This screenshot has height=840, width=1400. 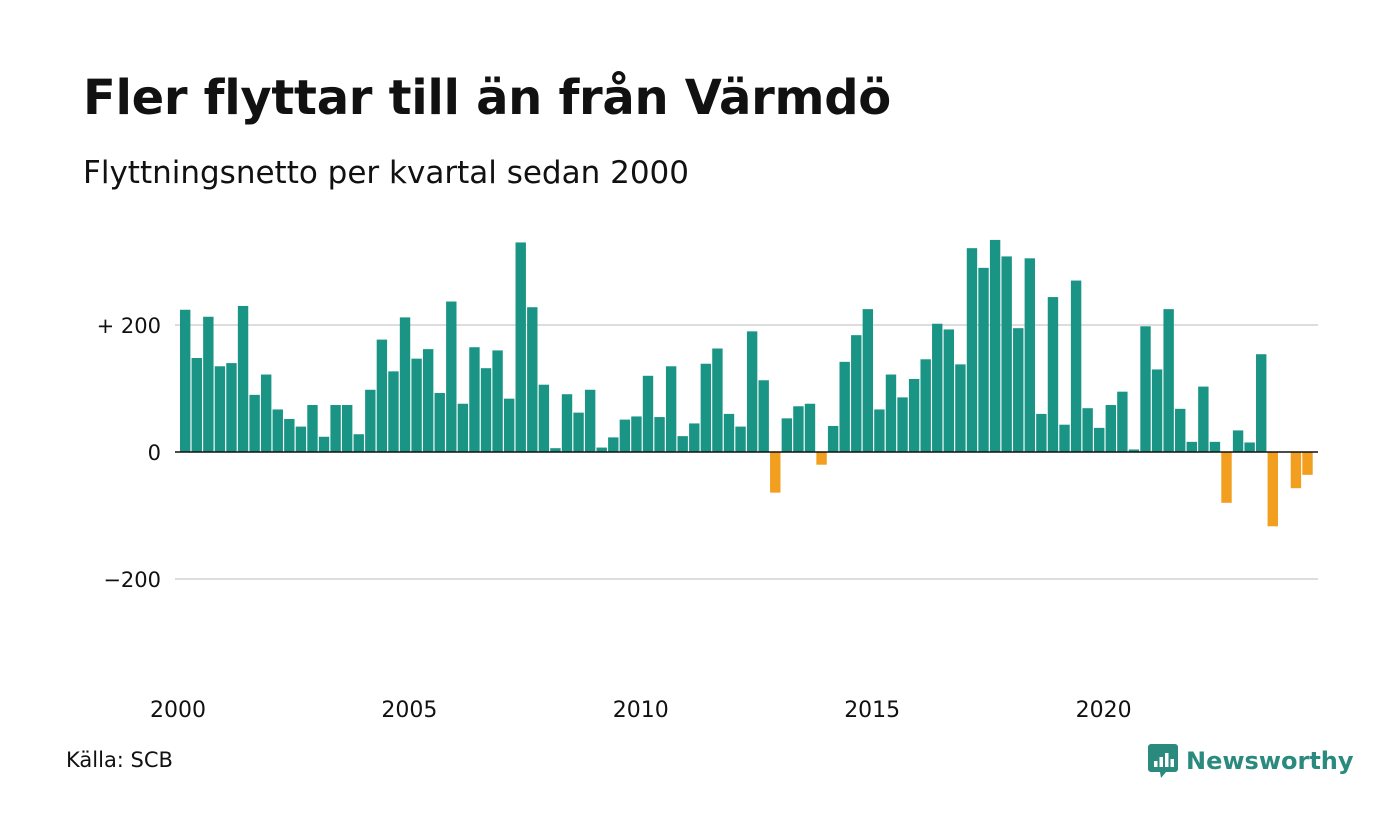 What do you see at coordinates (1104, 710) in the screenshot?
I see `x-tick-label: 2020` at bounding box center [1104, 710].